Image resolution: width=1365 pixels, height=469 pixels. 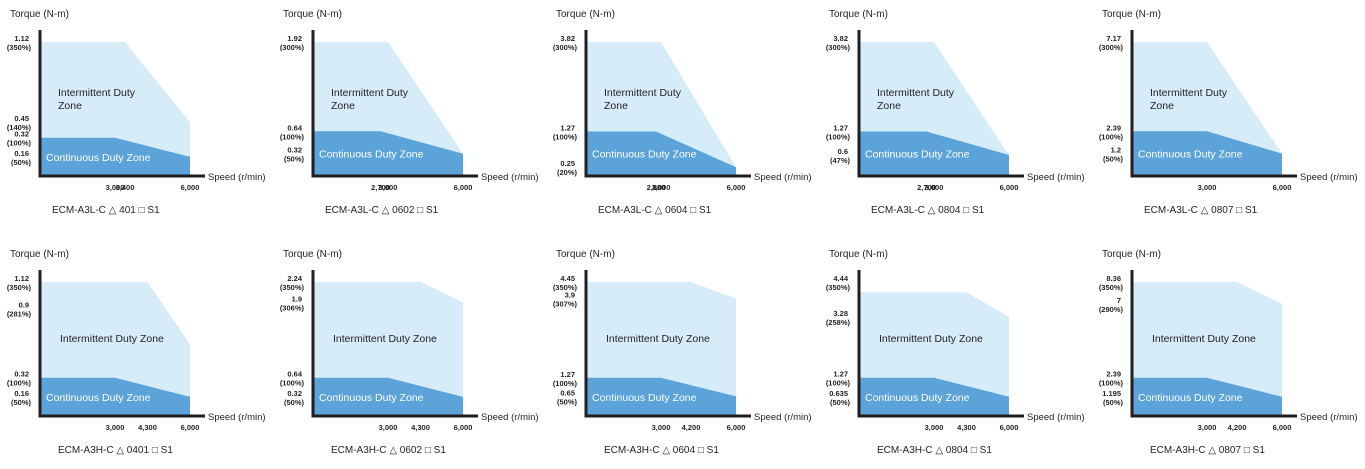 What do you see at coordinates (838, 322) in the screenshot?
I see `y-tick-percent: (258%)` at bounding box center [838, 322].